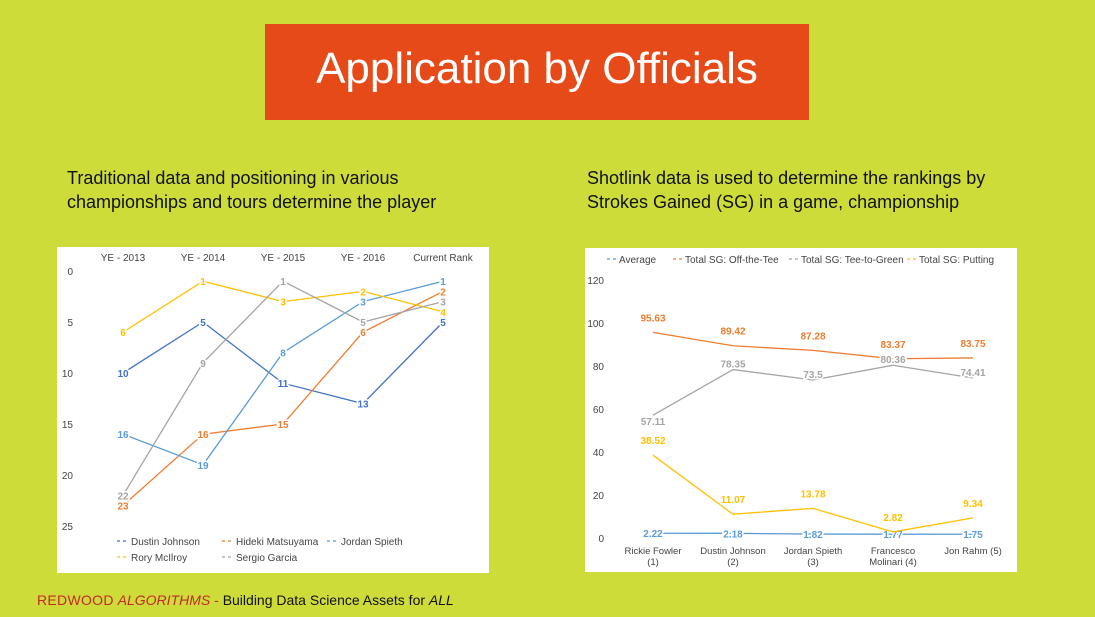  What do you see at coordinates (123, 507) in the screenshot?
I see `data-label: 23` at bounding box center [123, 507].